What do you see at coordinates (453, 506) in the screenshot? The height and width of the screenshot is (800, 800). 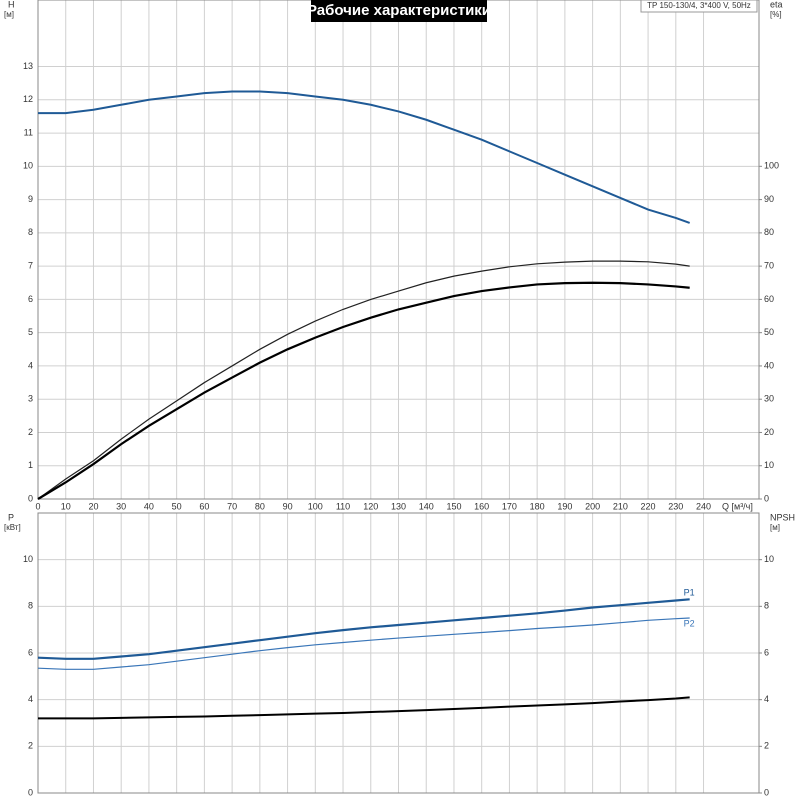 I see `x-tick-label: 150` at bounding box center [453, 506].